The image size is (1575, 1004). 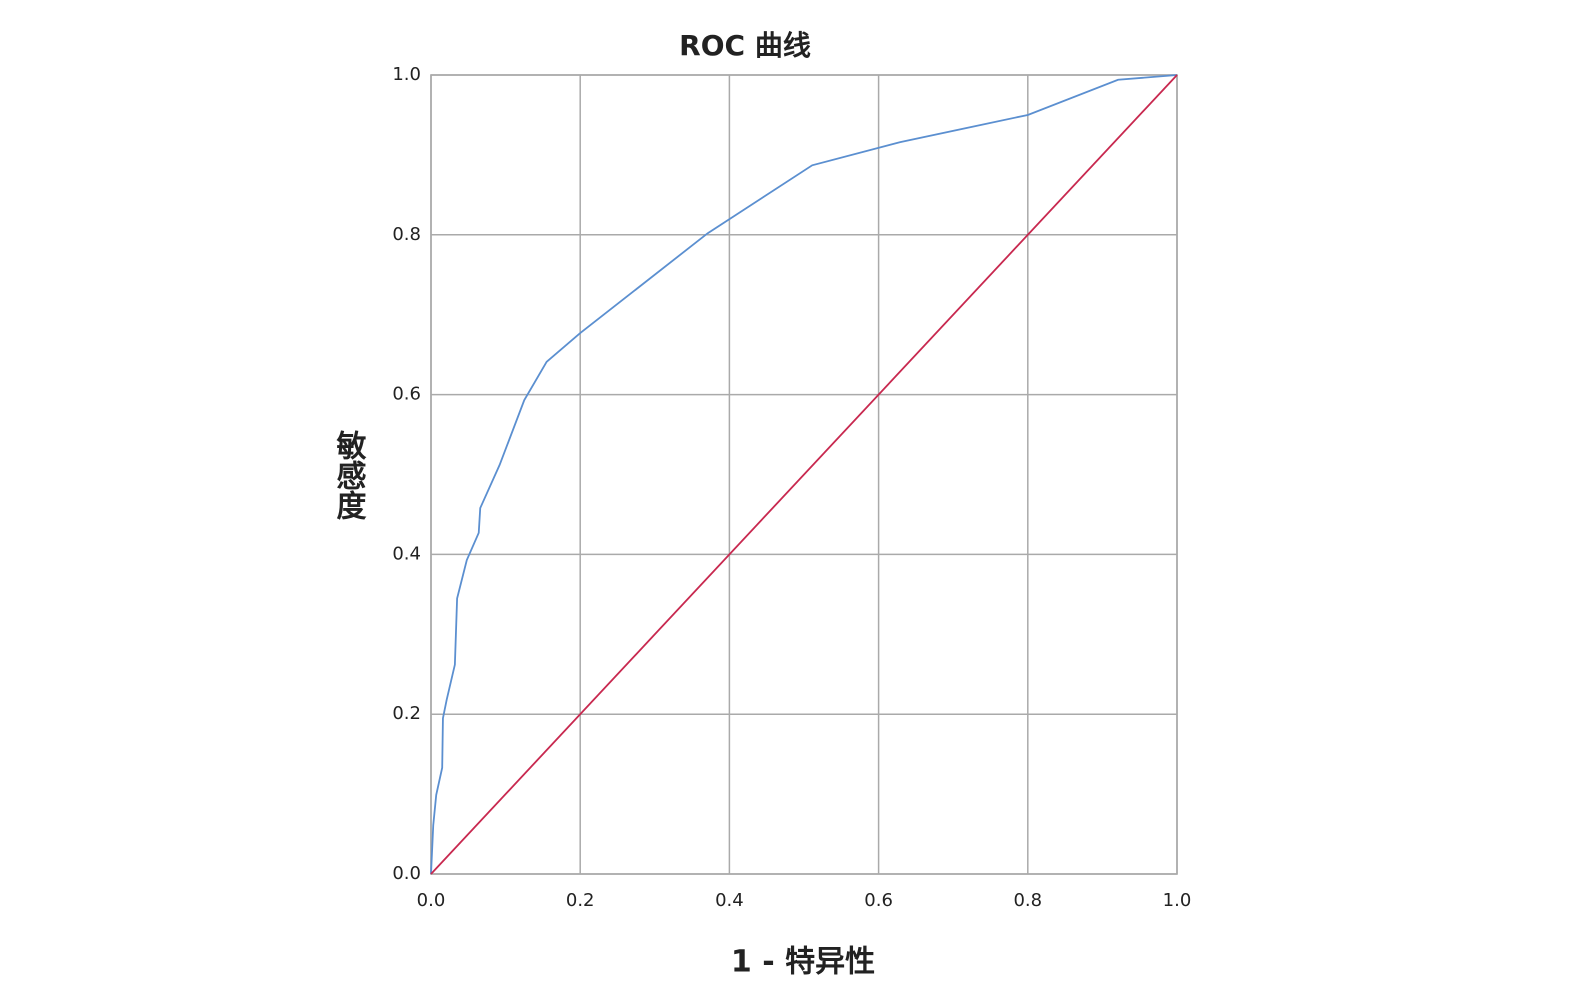 What do you see at coordinates (406, 553) in the screenshot?
I see `y-tick-label: 0.4` at bounding box center [406, 553].